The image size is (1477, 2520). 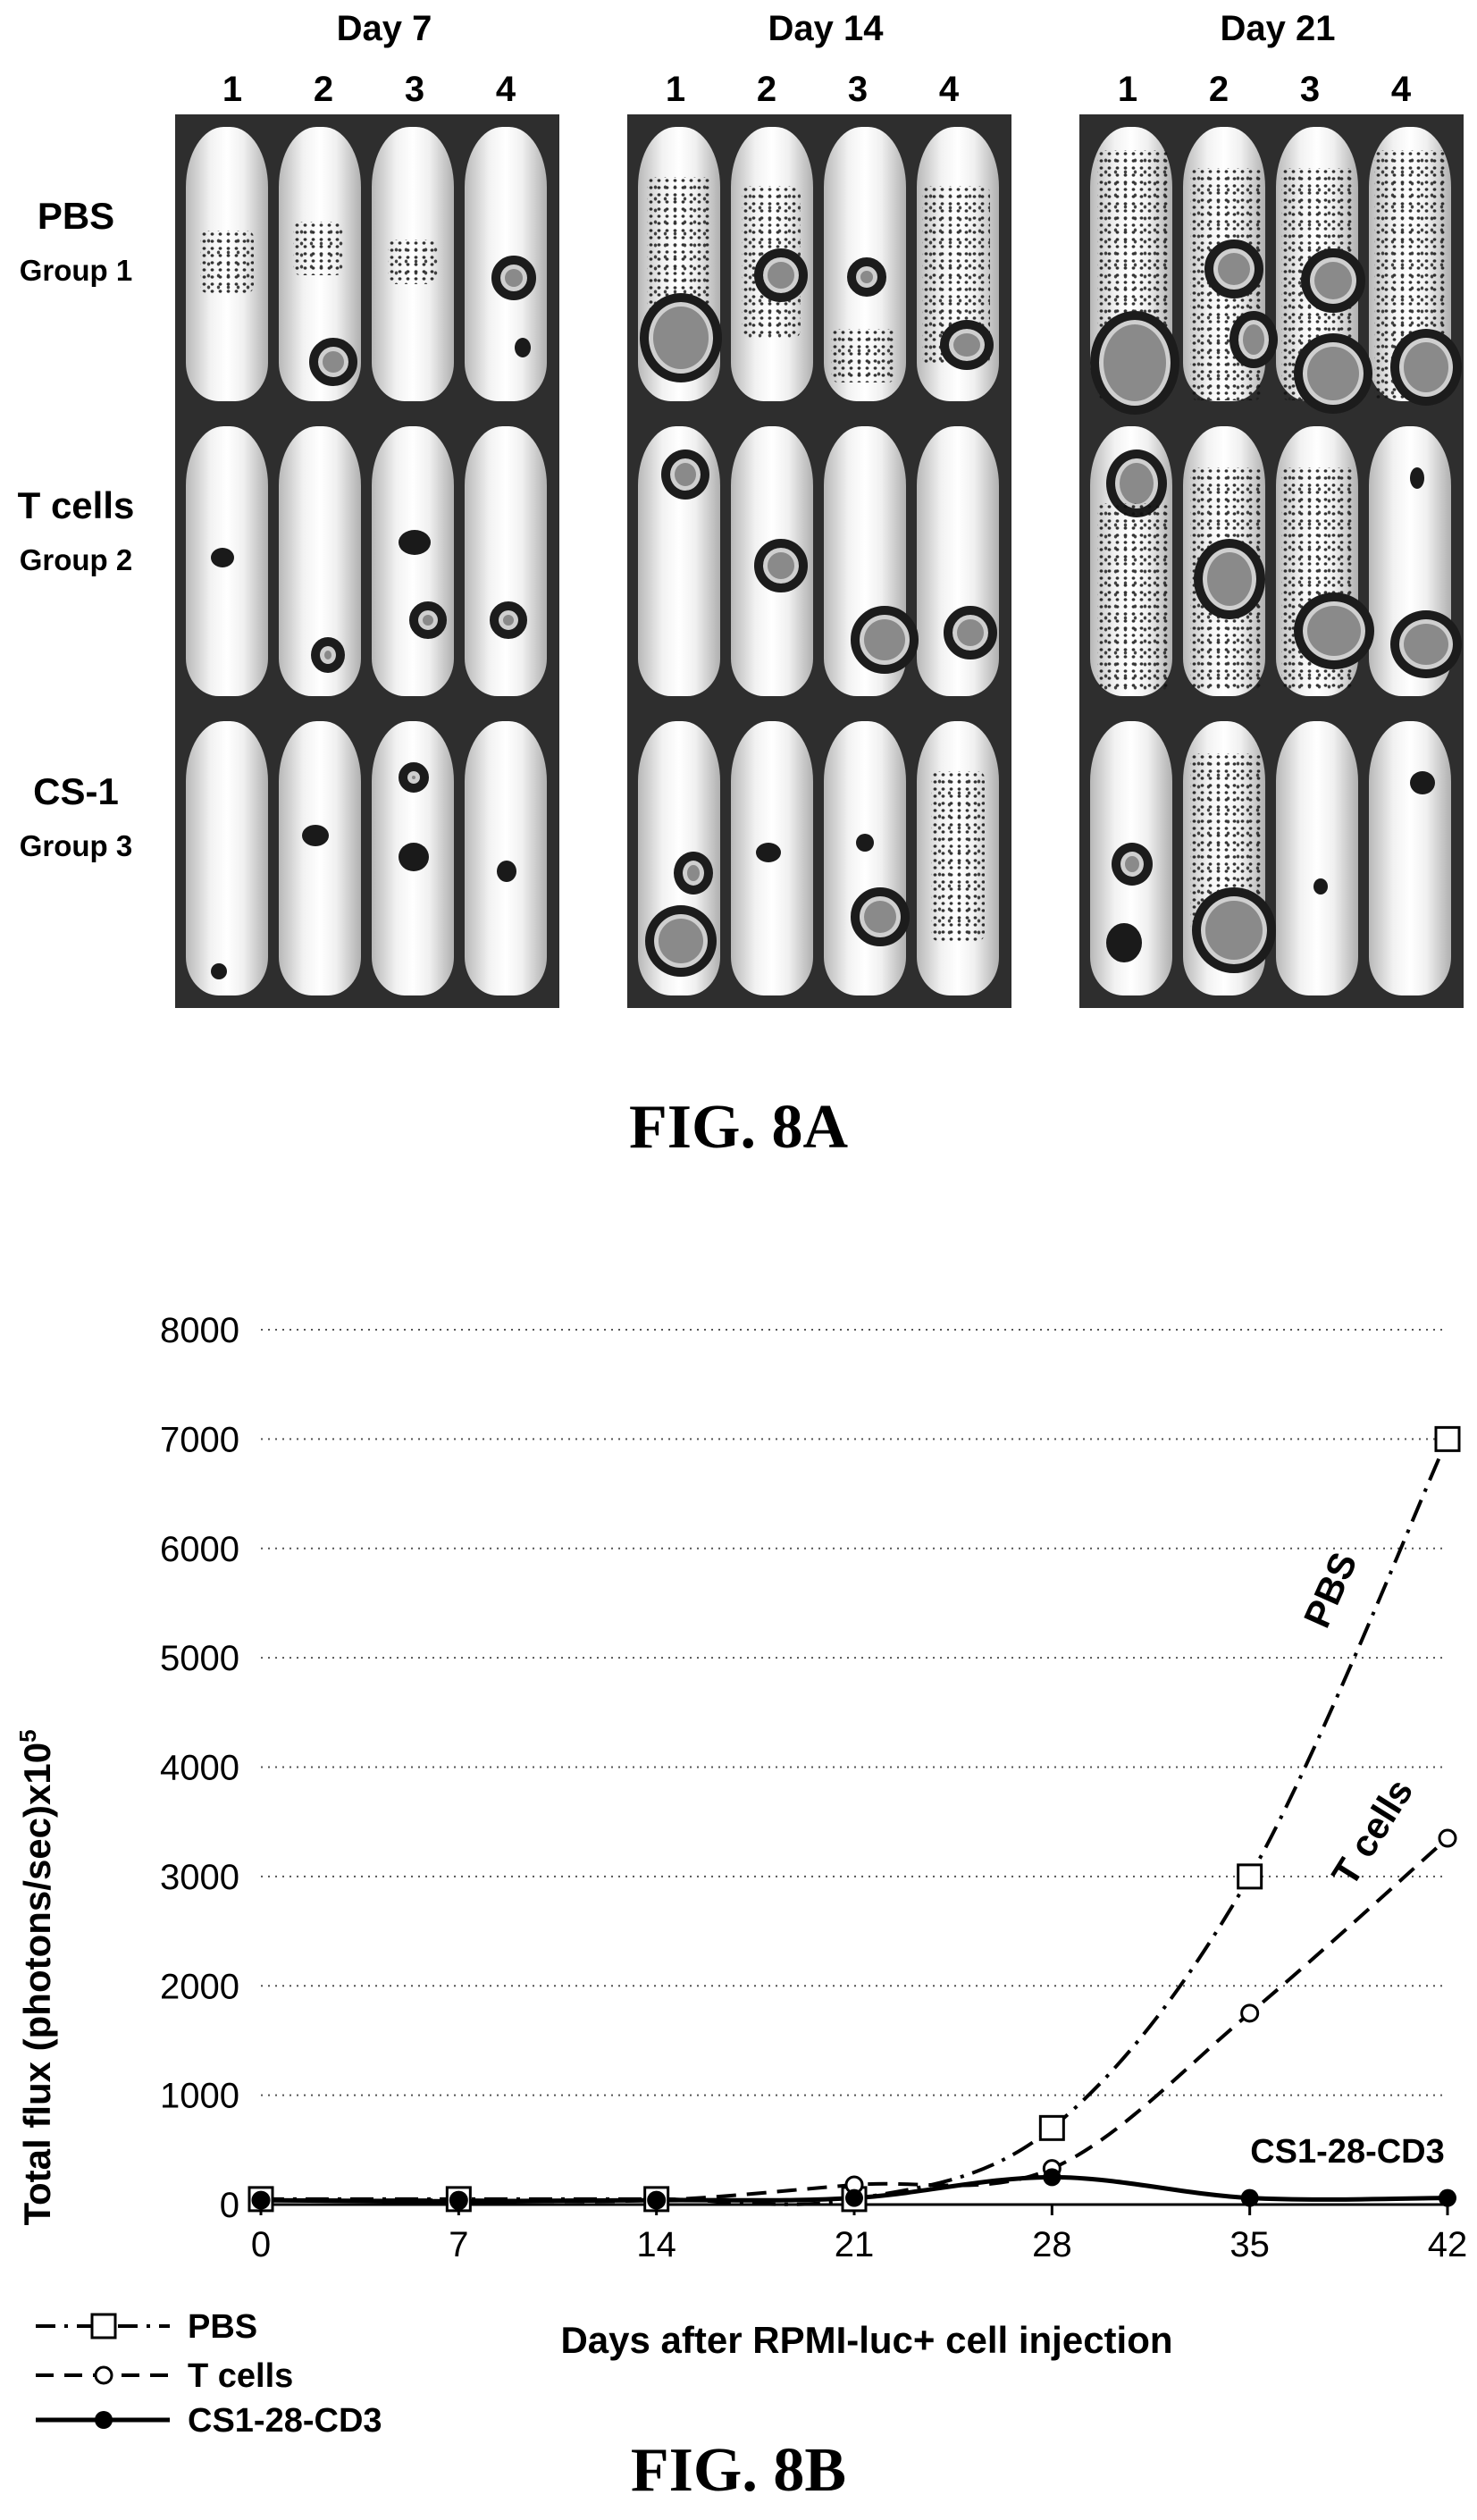 I want to click on y-tick-label: 4000, so click(x=199, y=1768).